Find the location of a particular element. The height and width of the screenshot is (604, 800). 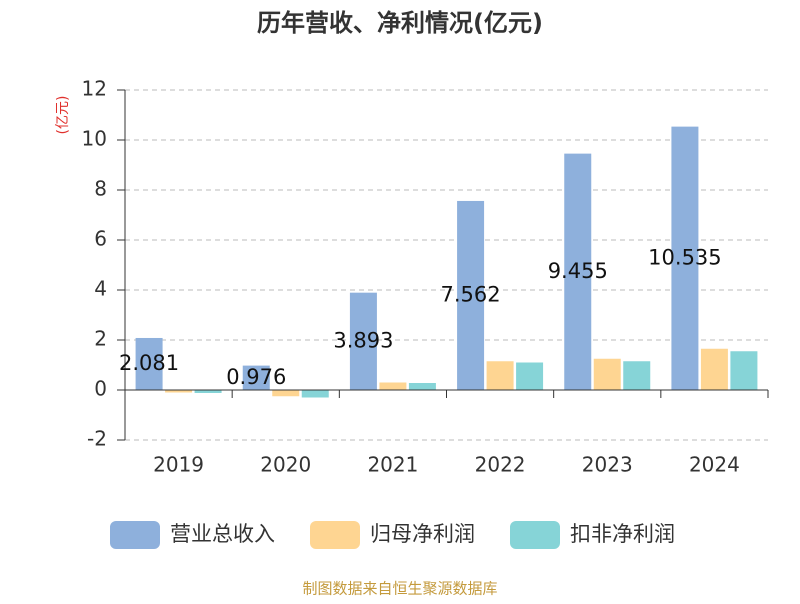

y-axis-label: (亿元) is located at coordinates (63, 115).